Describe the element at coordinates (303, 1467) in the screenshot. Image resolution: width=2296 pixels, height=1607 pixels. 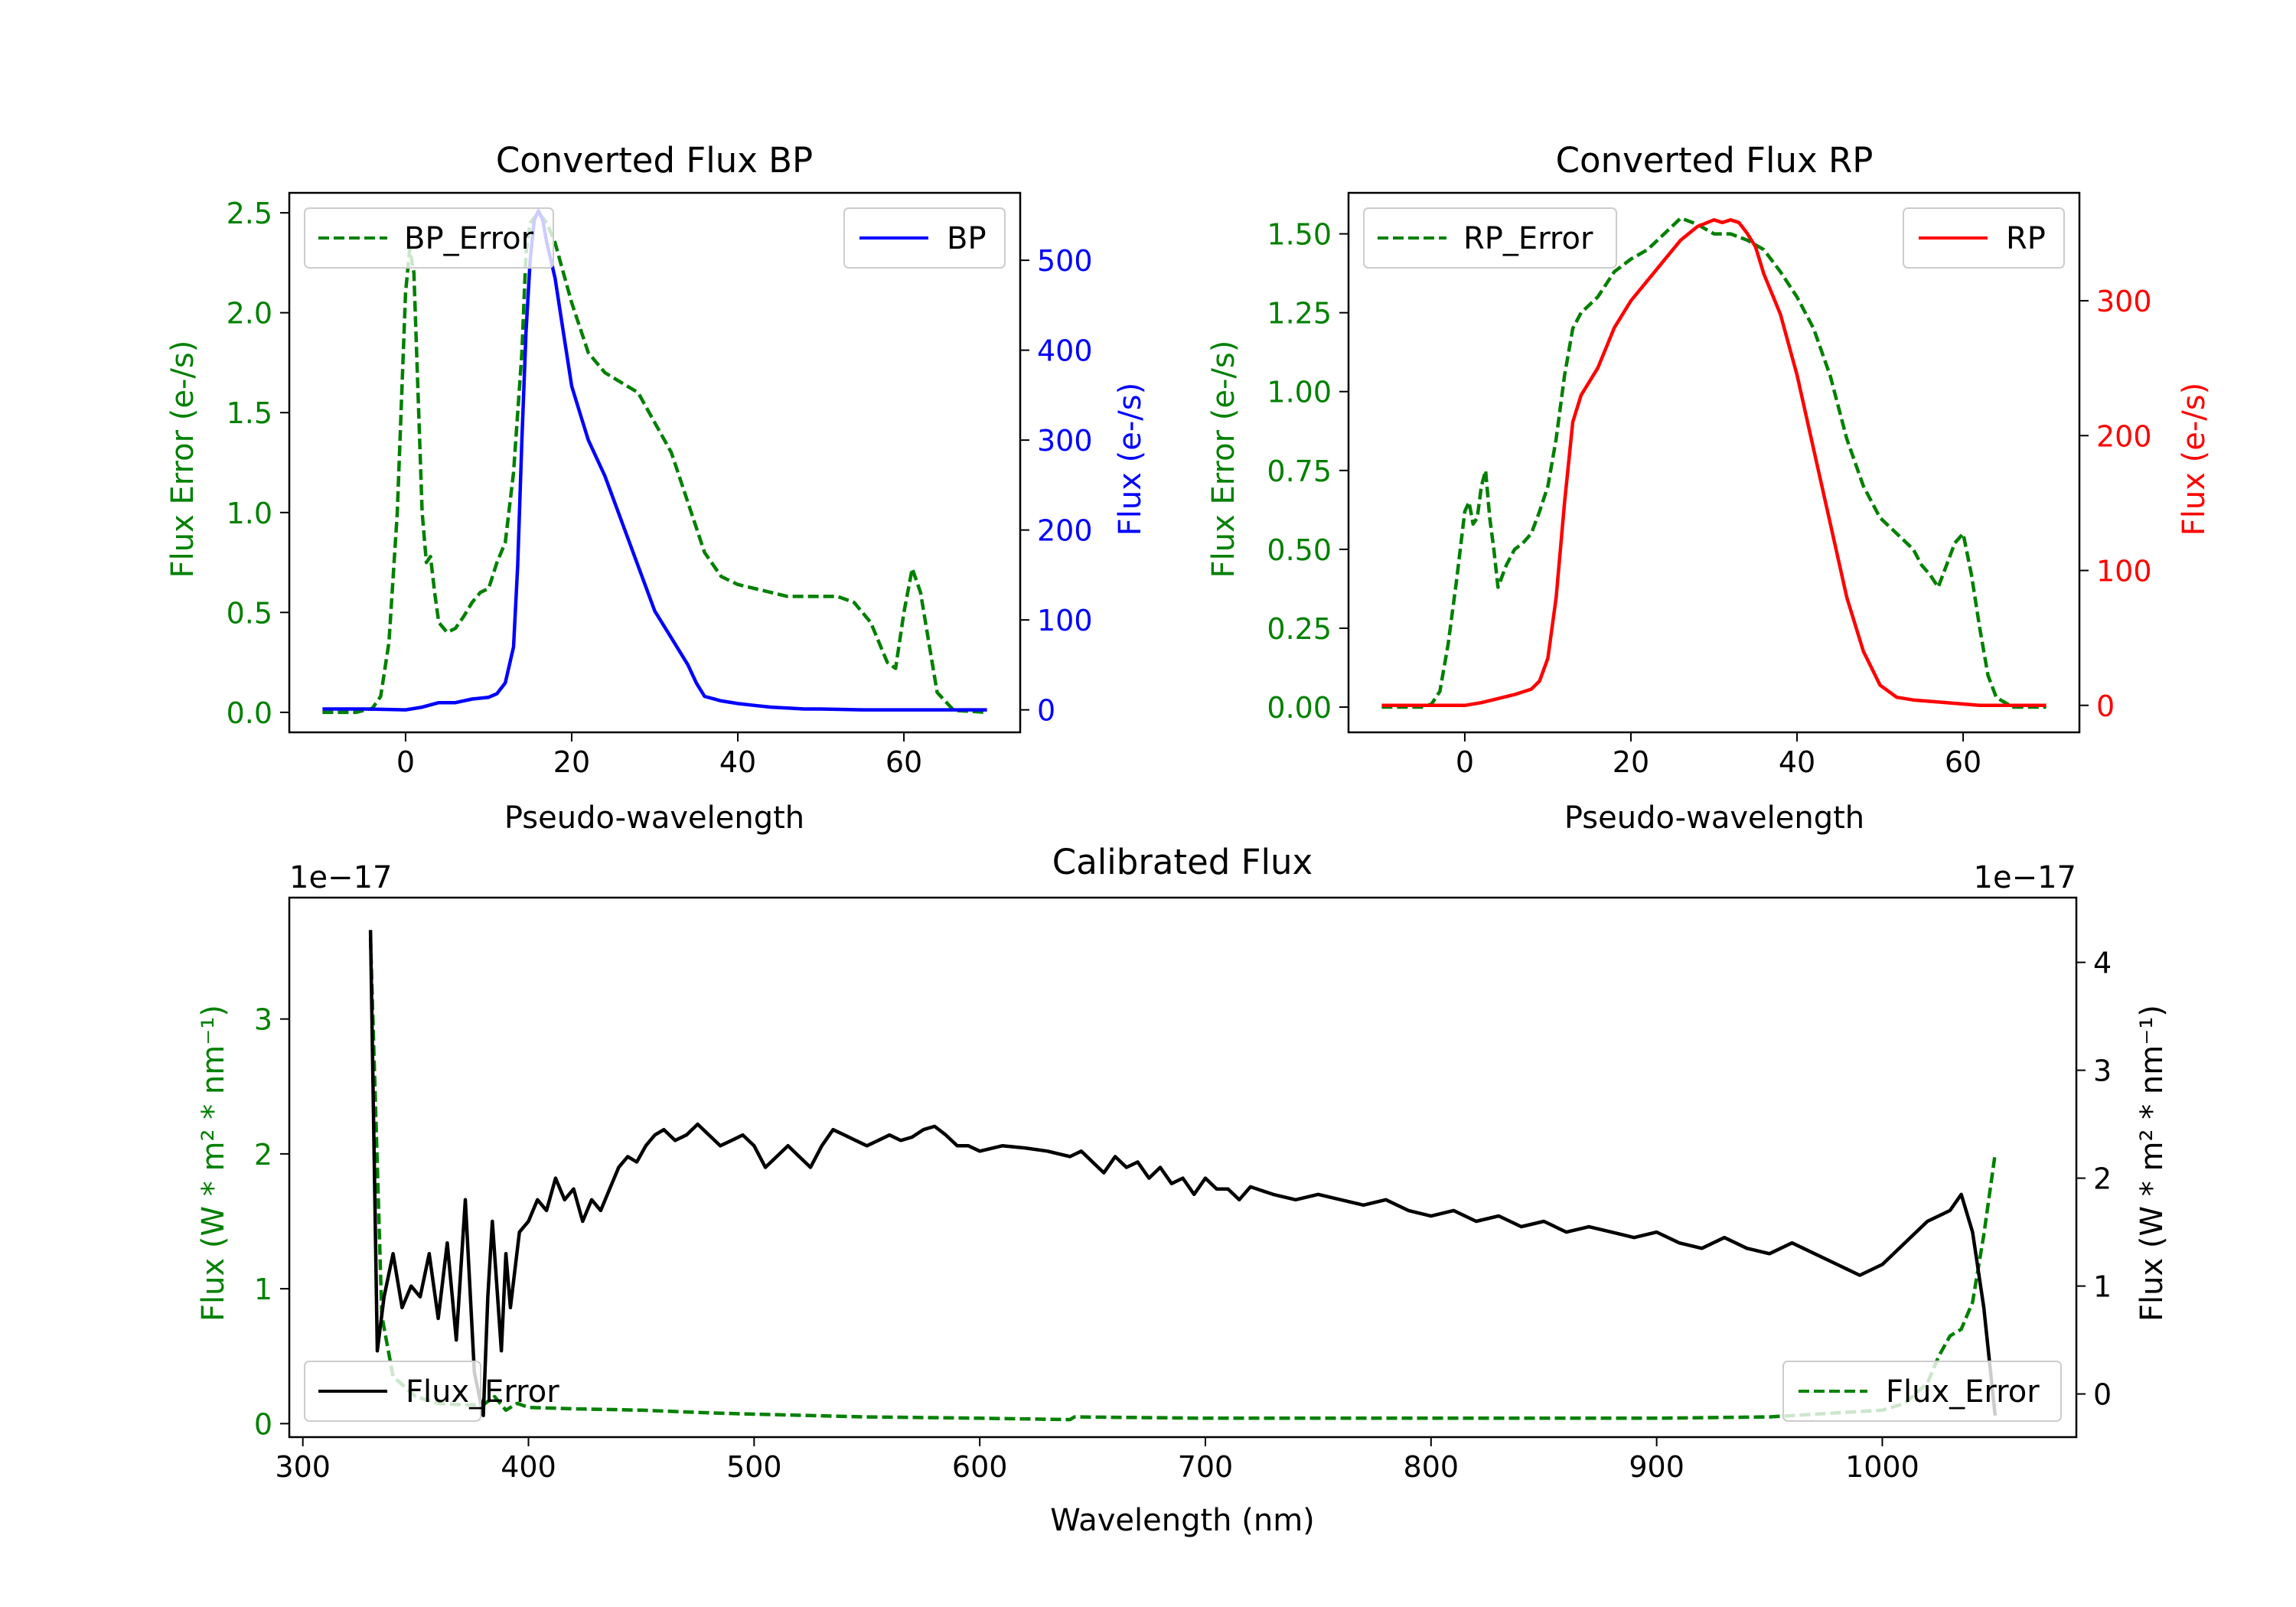
I see `cal-x-tick-label: 300` at that location.